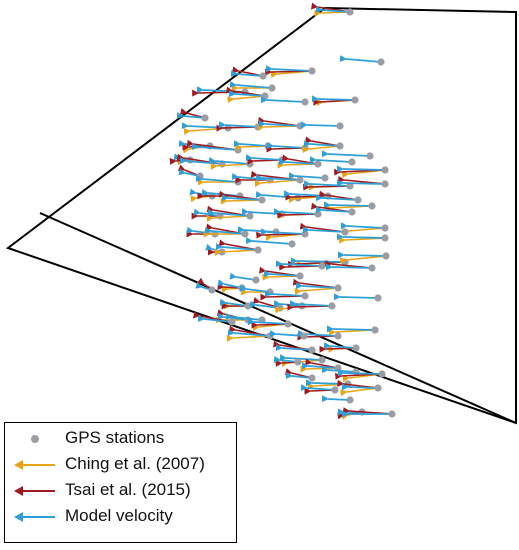  Describe the element at coordinates (135, 463) in the screenshot. I see `legend-label-ching: Ching et al. (2007)` at that location.